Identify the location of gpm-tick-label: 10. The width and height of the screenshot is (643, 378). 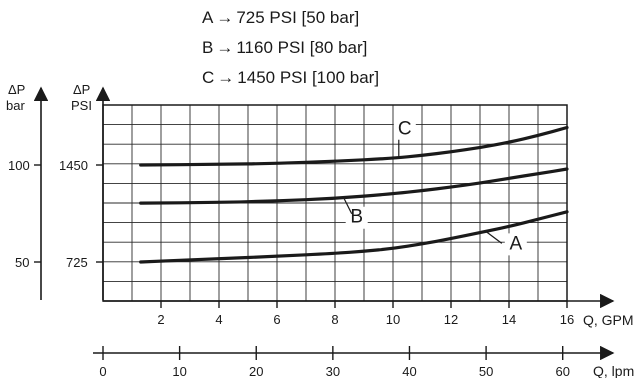
(393, 319).